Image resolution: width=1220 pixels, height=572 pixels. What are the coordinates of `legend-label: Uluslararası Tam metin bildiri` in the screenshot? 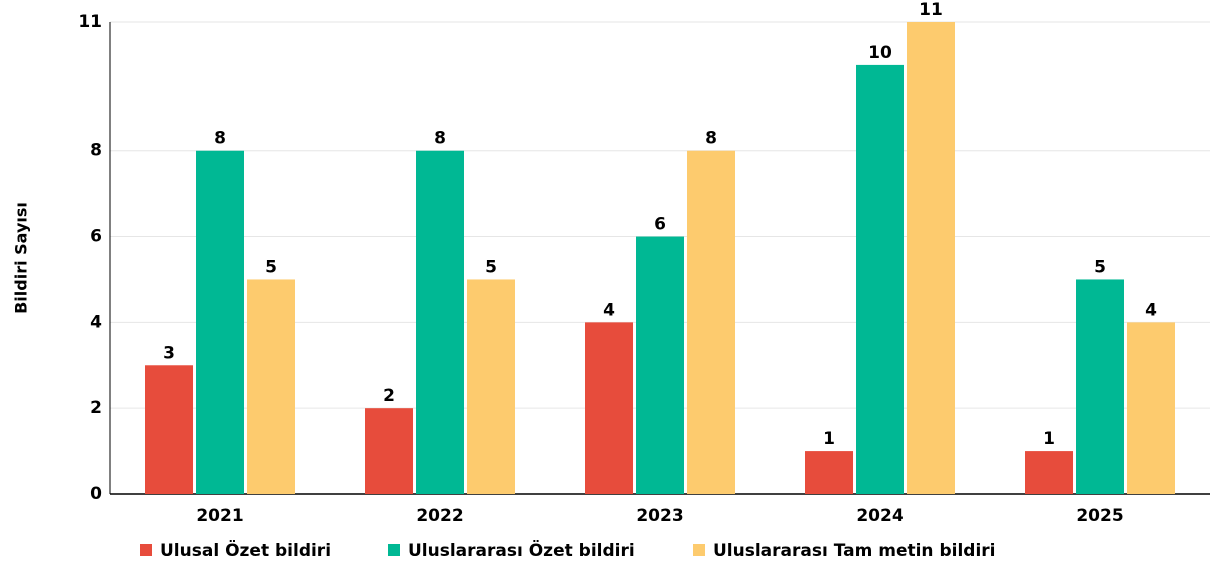 It's located at (854, 551).